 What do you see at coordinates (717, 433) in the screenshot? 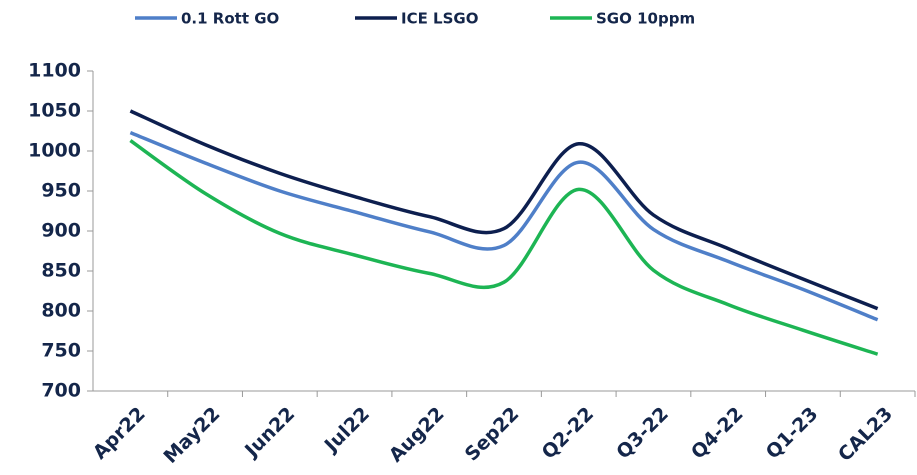
I see `x-tick-label: Q4-22` at bounding box center [717, 433].